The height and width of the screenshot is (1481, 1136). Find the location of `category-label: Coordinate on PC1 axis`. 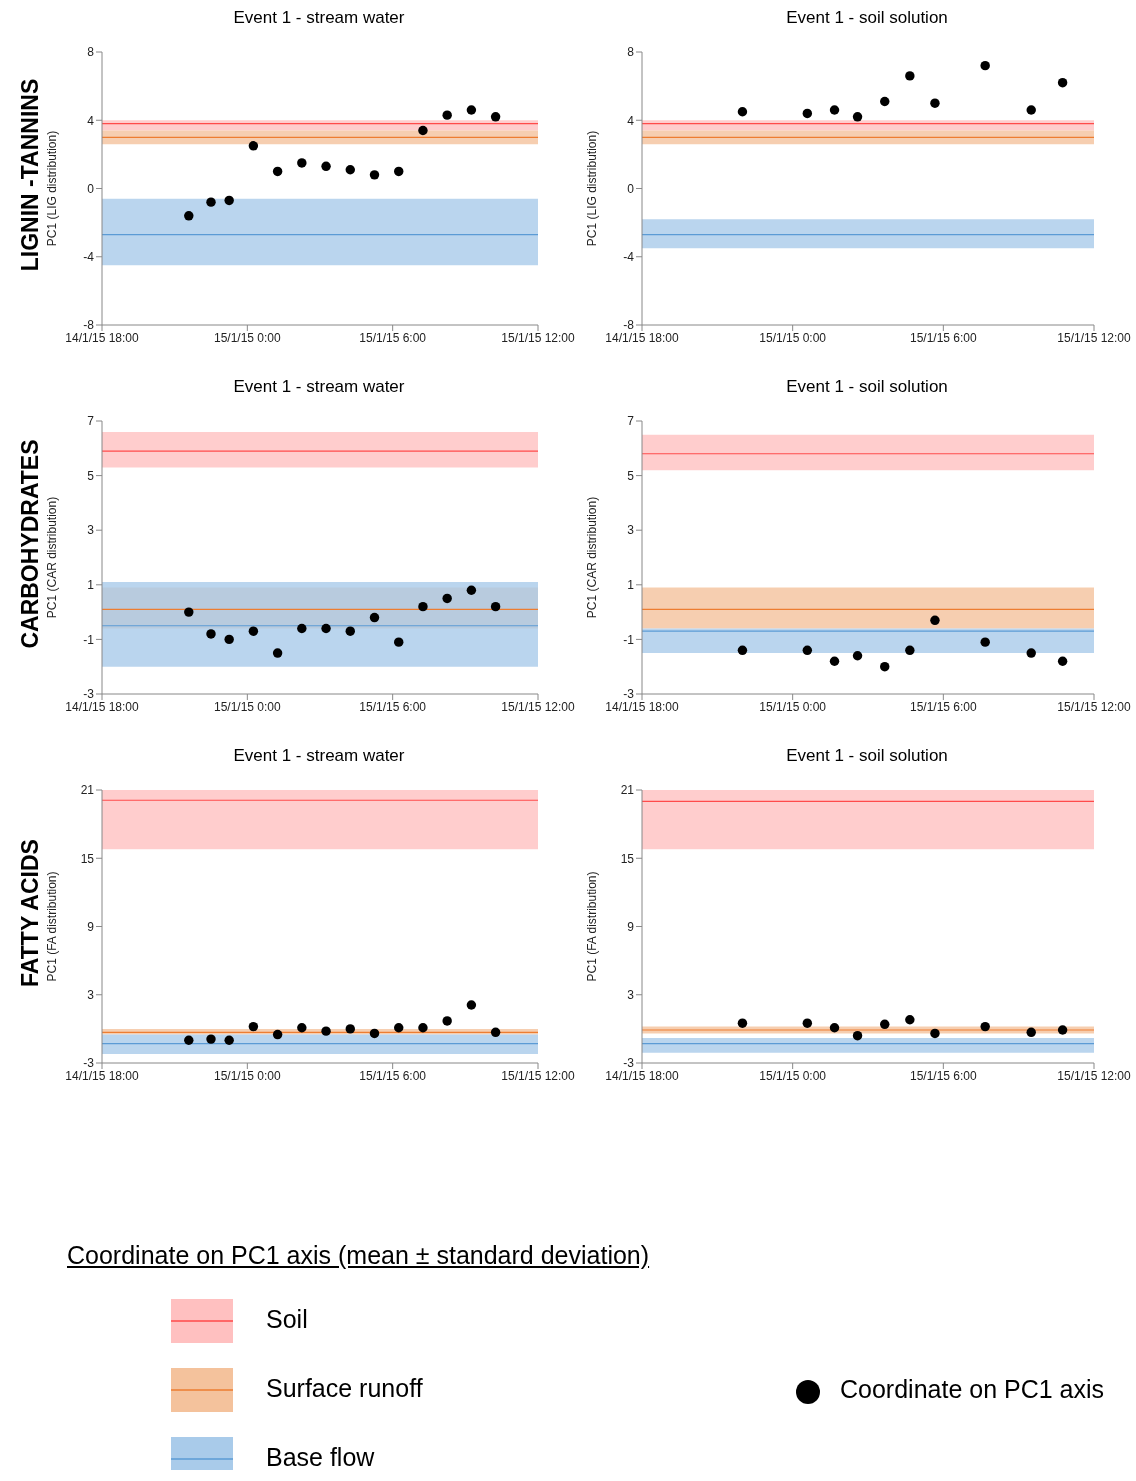

category-label: Coordinate on PC1 axis is located at coordinates (972, 1389).